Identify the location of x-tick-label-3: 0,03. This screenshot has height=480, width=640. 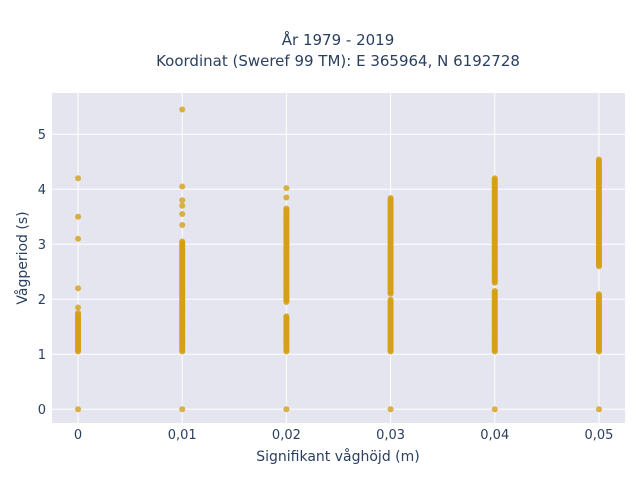
(390, 435).